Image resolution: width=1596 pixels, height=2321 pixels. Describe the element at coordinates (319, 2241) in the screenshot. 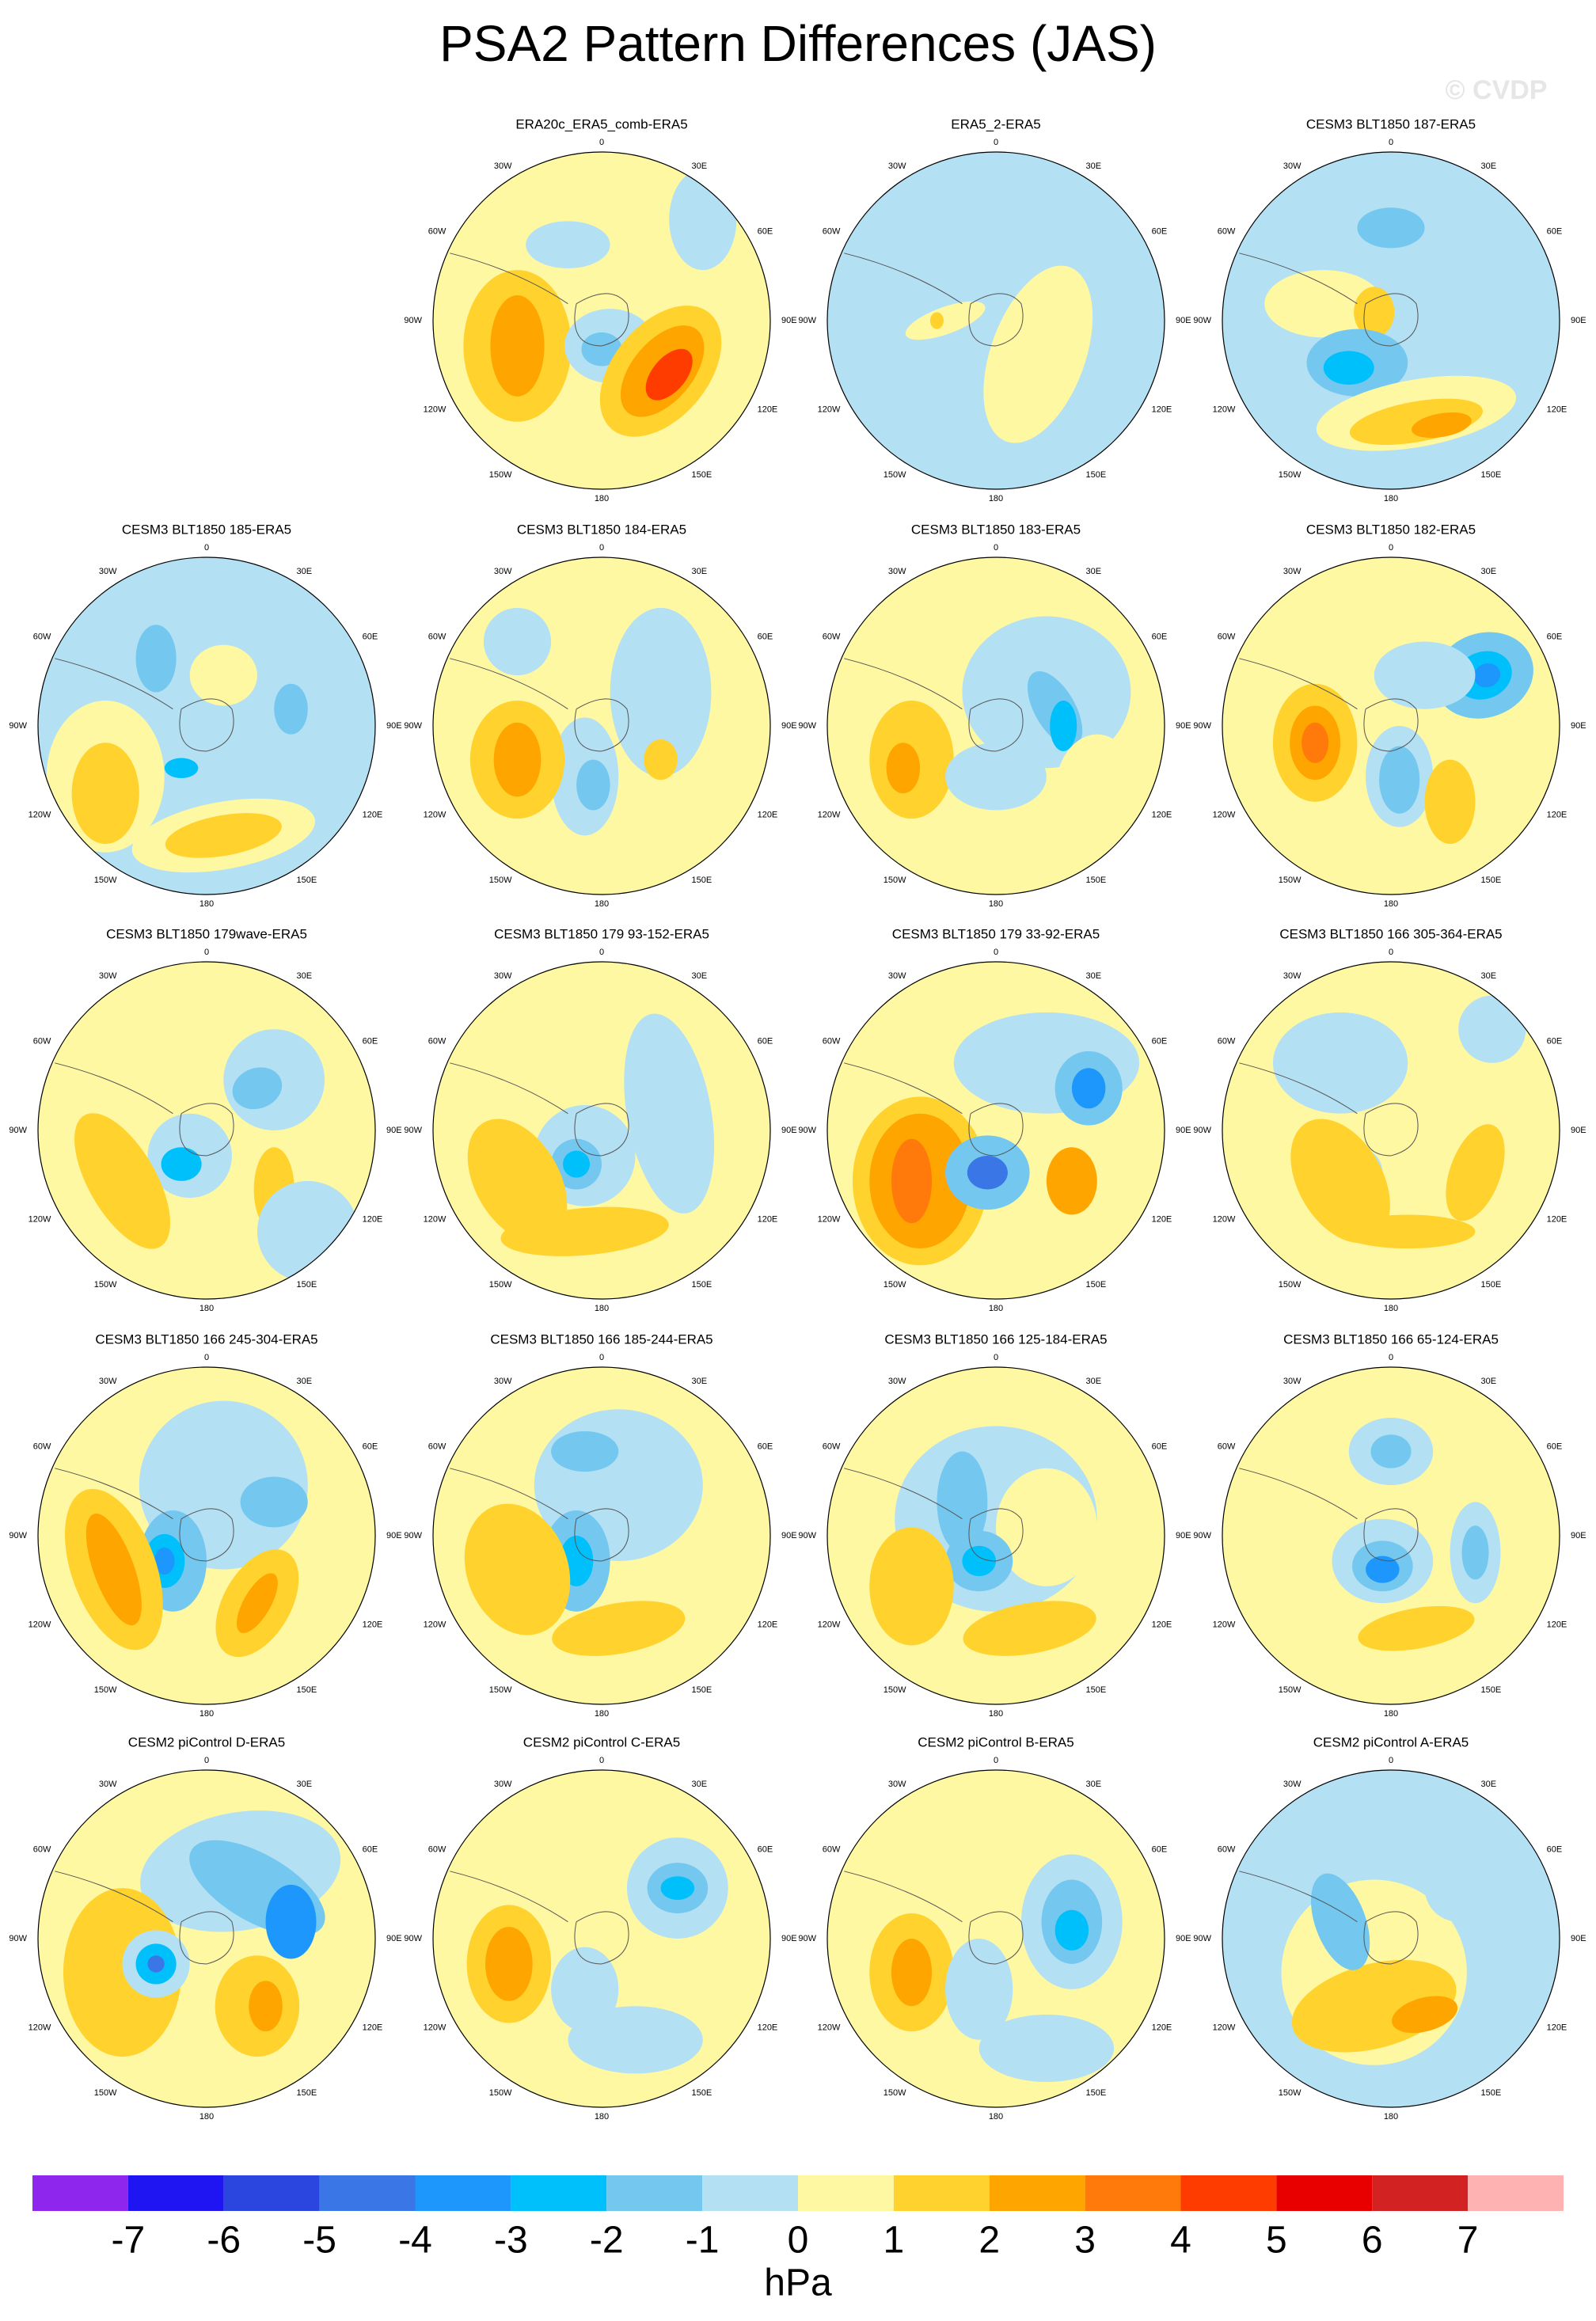

I see `colorbar-tick-label: -5` at that location.